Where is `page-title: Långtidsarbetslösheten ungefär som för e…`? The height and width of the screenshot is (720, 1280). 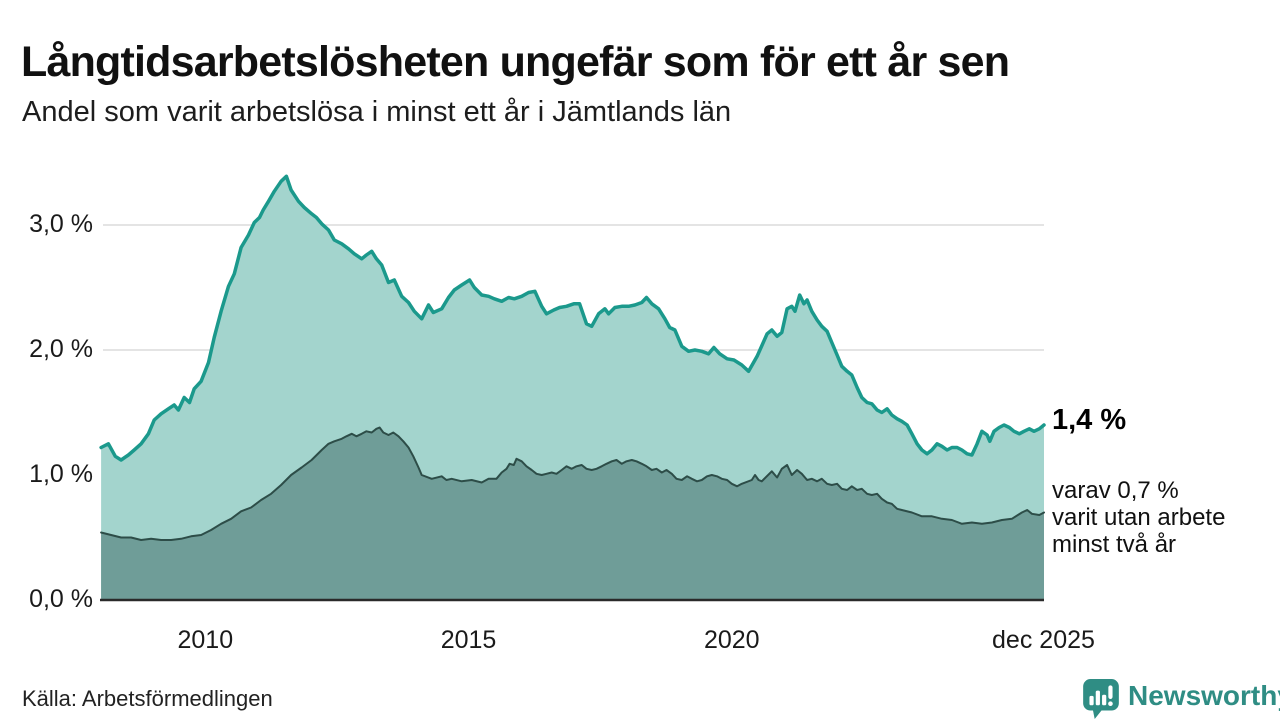 page-title: Långtidsarbetslösheten ungefär som för e… is located at coordinates (515, 61).